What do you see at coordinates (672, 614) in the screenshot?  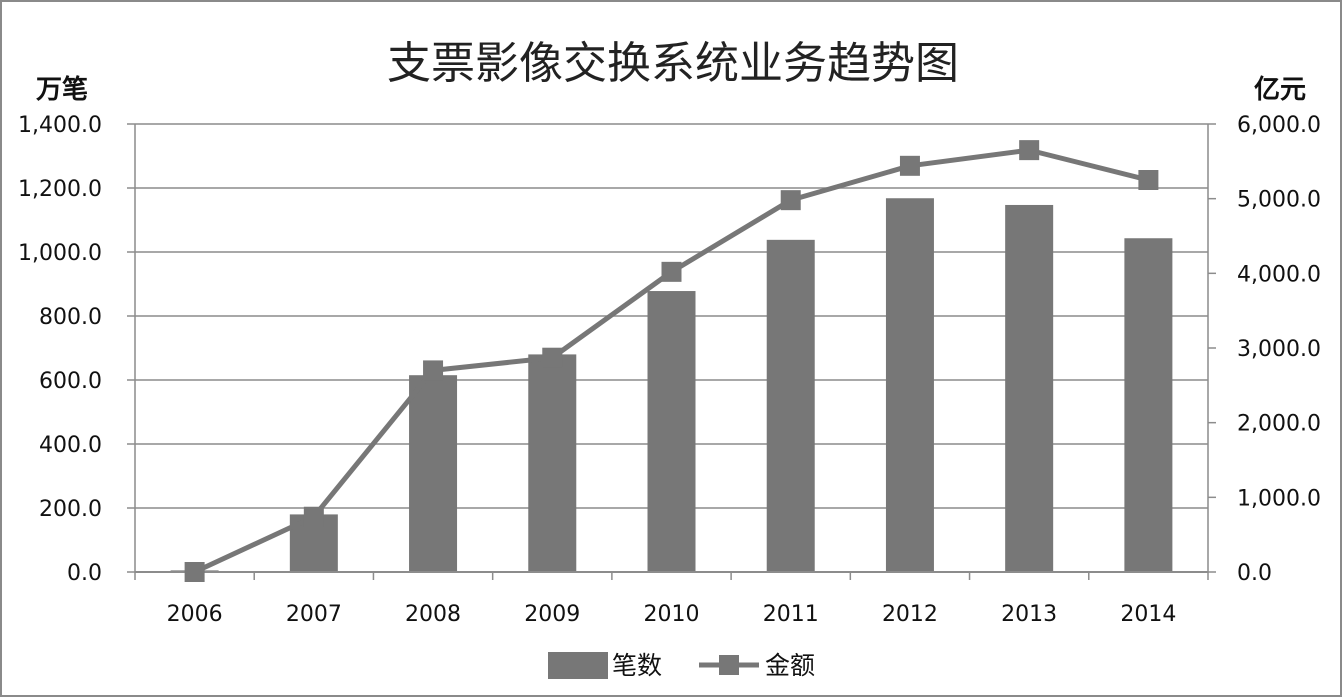 I see `x-tick-label-2010: 2010` at bounding box center [672, 614].